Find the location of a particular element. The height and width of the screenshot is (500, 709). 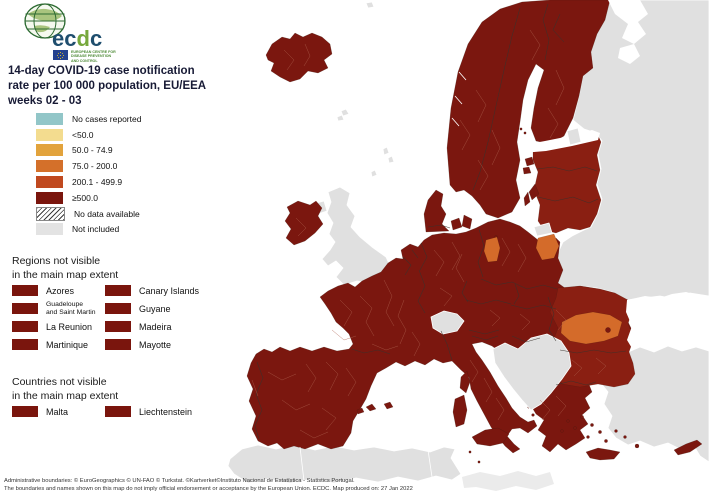

region-gotland is located at coordinates (534, 192).